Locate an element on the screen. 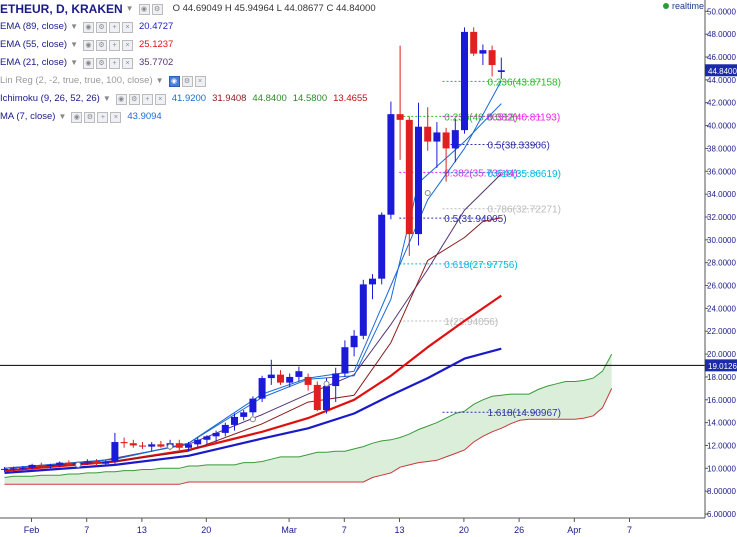 This screenshot has width=737, height=537. realtime-label: realtime is located at coordinates (688, 6).